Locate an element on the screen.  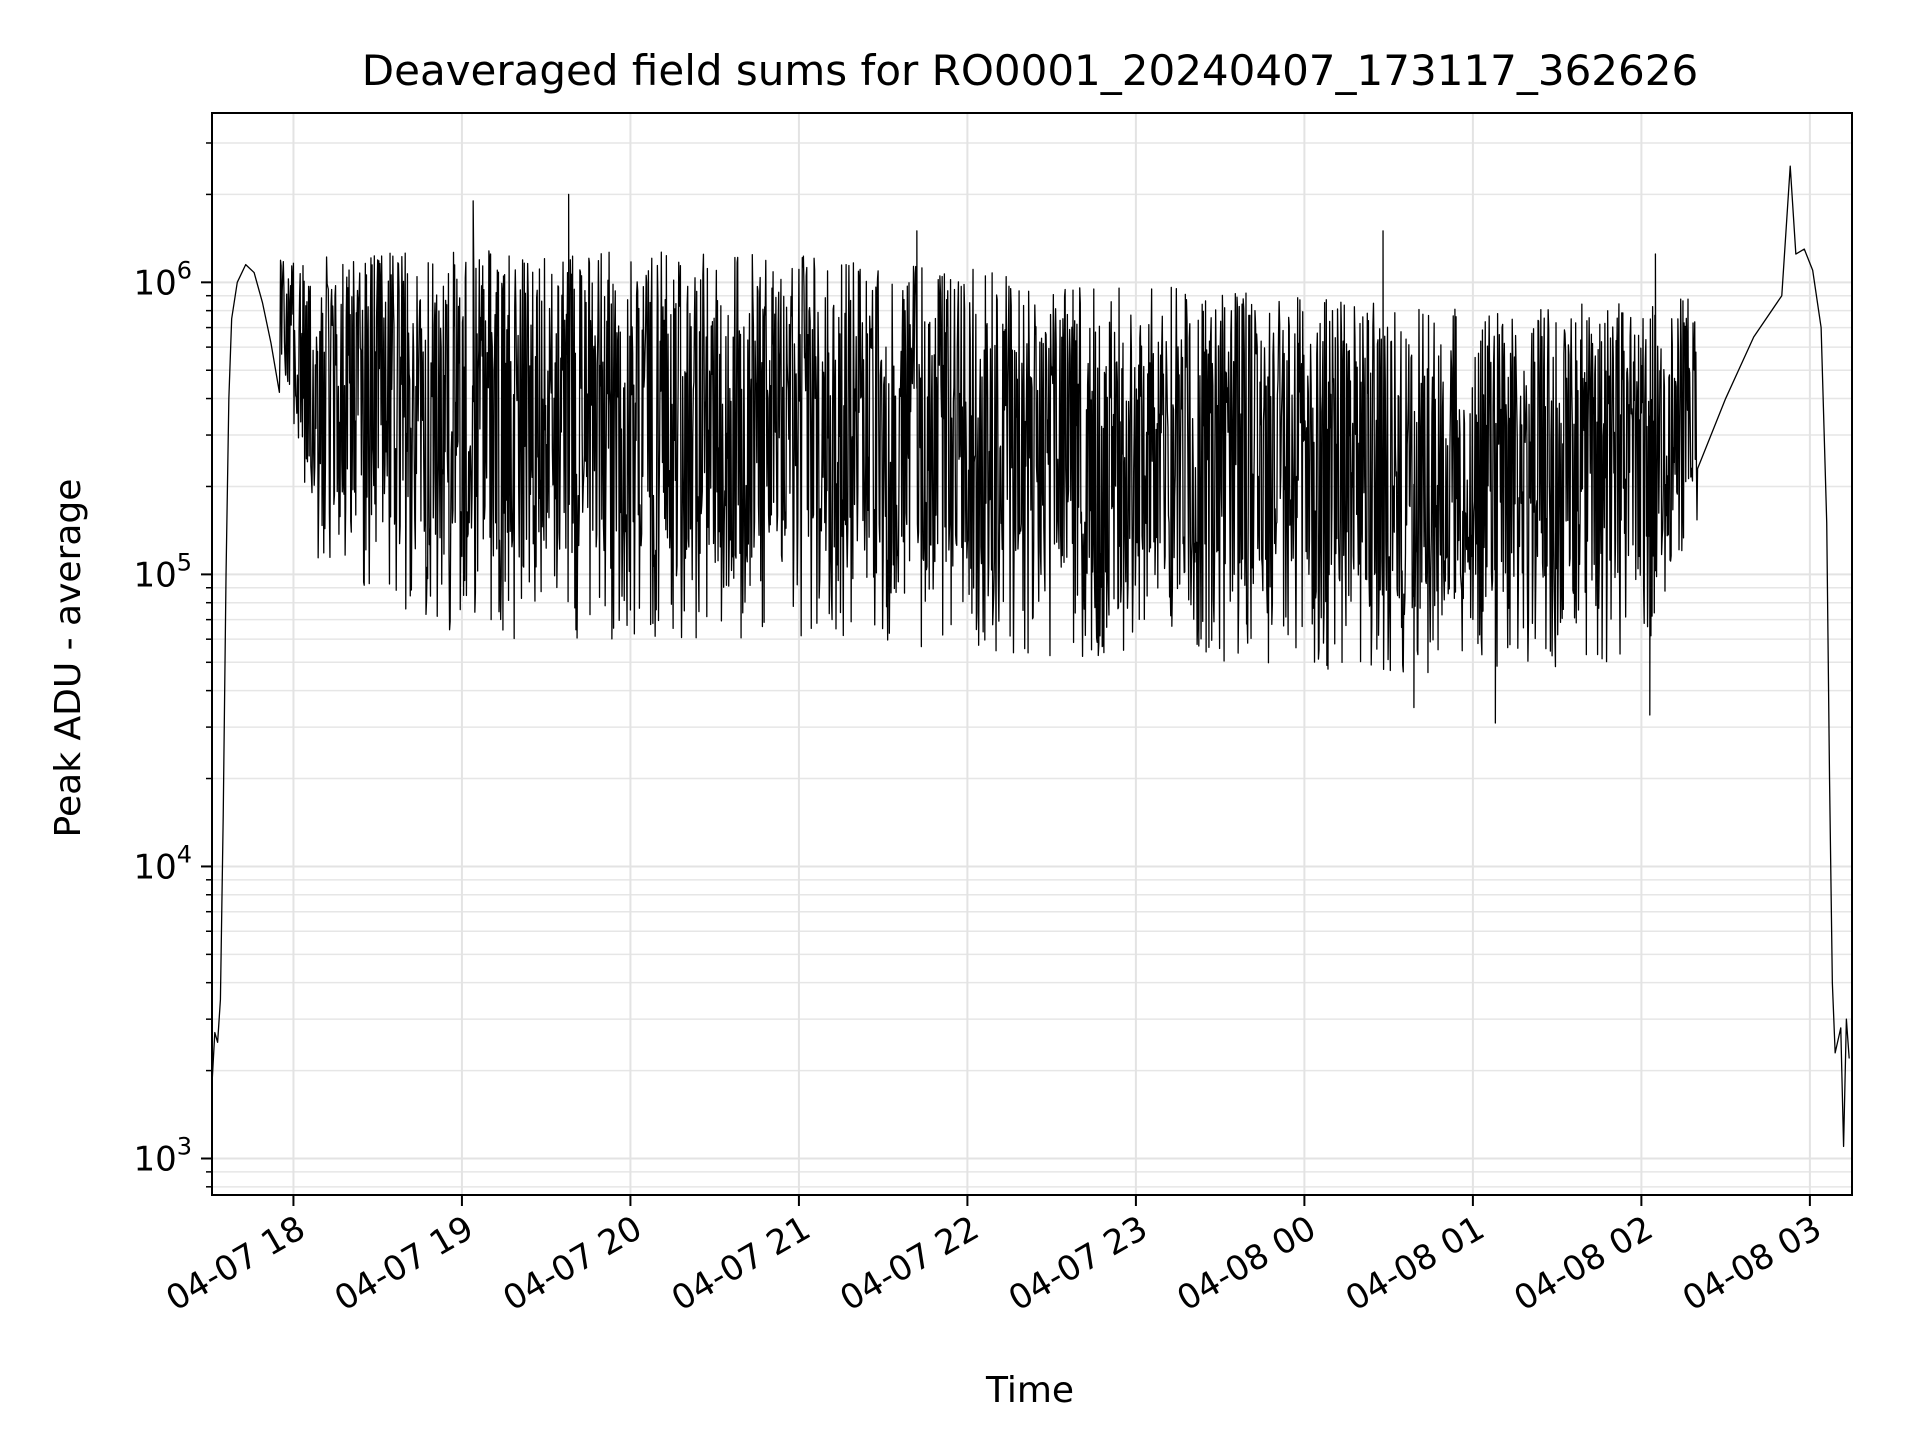
y-tick-label: 10⁵ is located at coordinates (162, 571).